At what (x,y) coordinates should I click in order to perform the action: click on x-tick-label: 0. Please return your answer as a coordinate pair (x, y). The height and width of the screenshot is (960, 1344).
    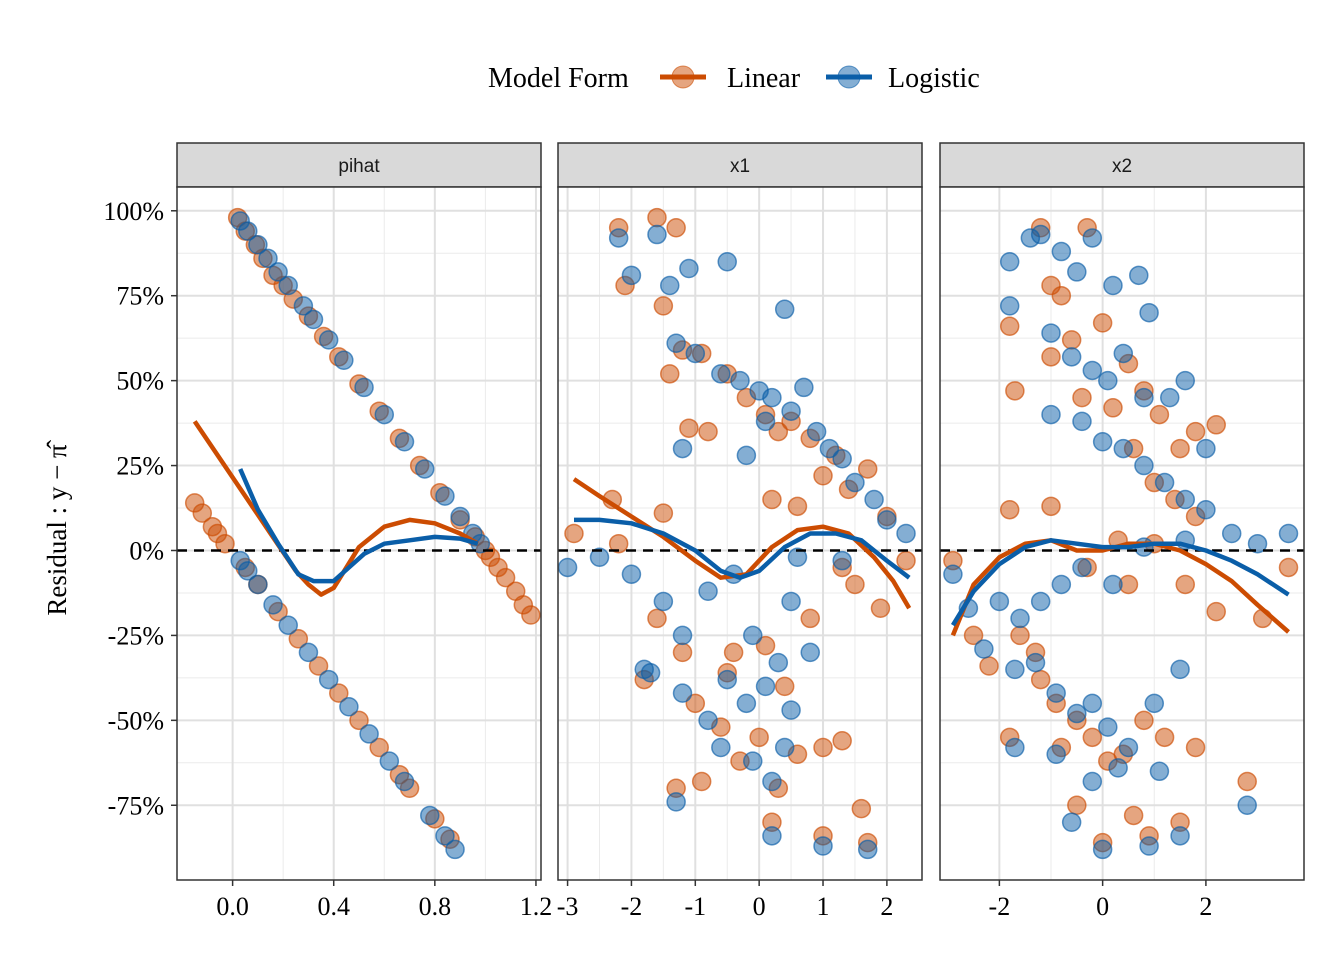
    Looking at the image, I should click on (1102, 906).